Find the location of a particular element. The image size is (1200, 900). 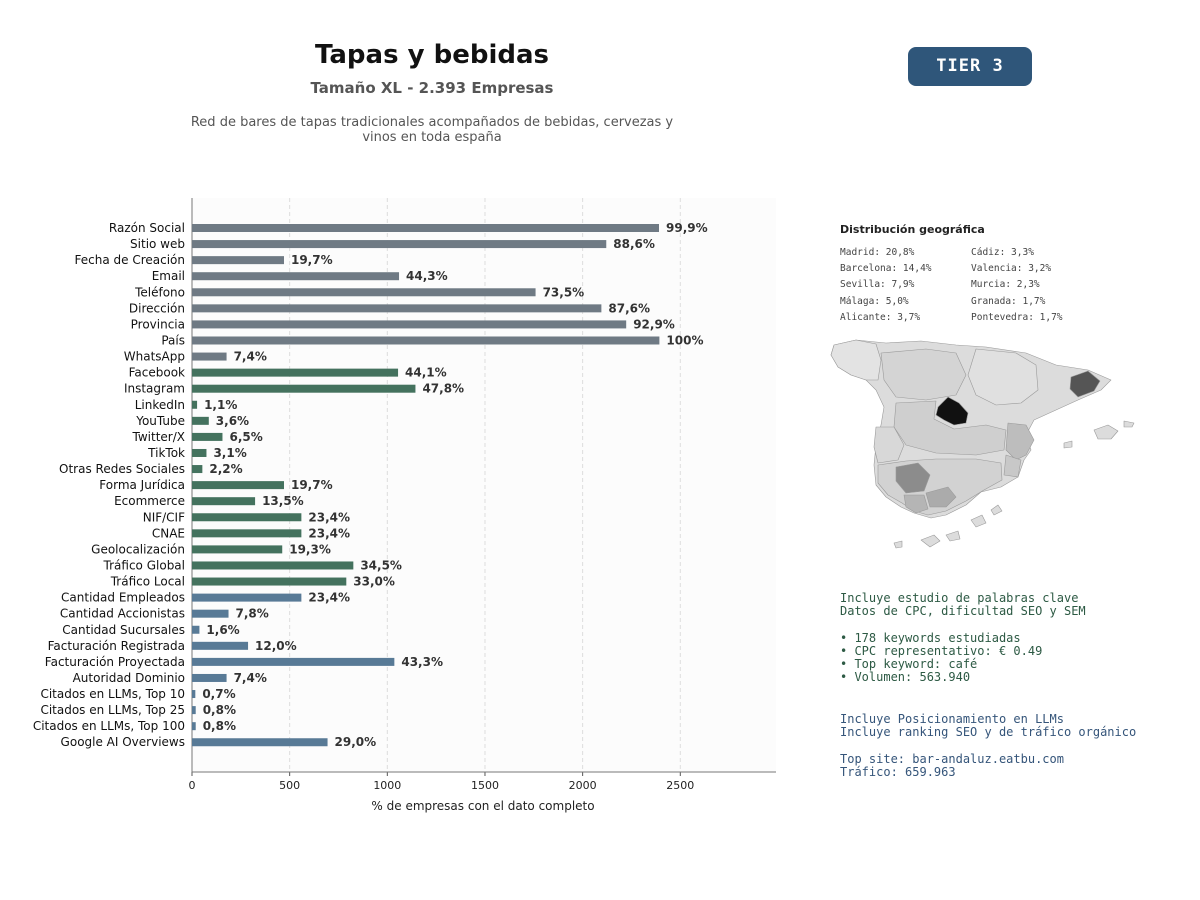

geo-item: Valencia: 3,2% is located at coordinates (1011, 268).